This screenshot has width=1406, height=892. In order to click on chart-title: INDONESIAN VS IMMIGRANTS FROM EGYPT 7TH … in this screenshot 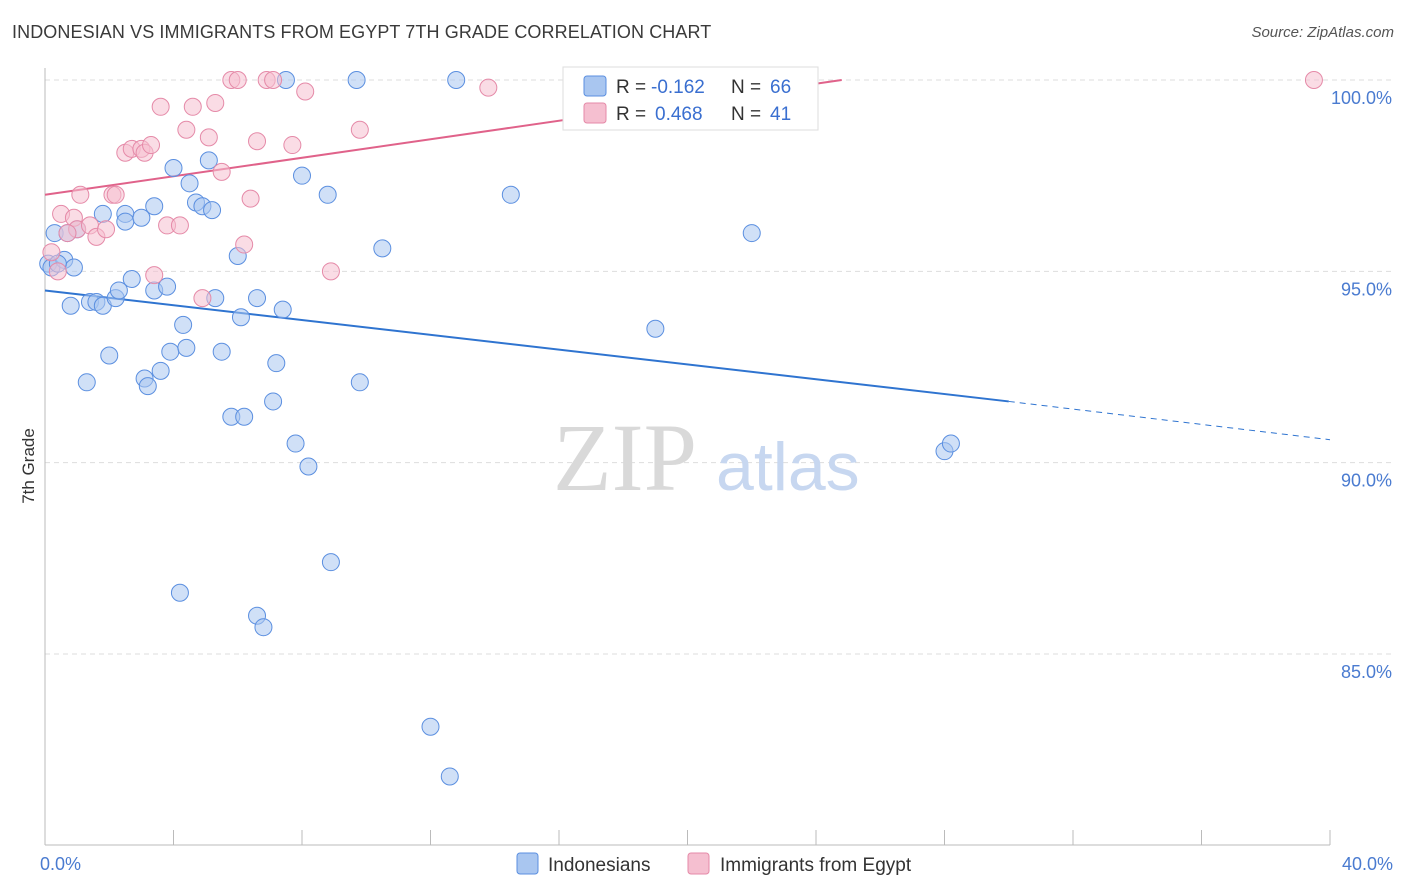, I will do `click(362, 32)`.